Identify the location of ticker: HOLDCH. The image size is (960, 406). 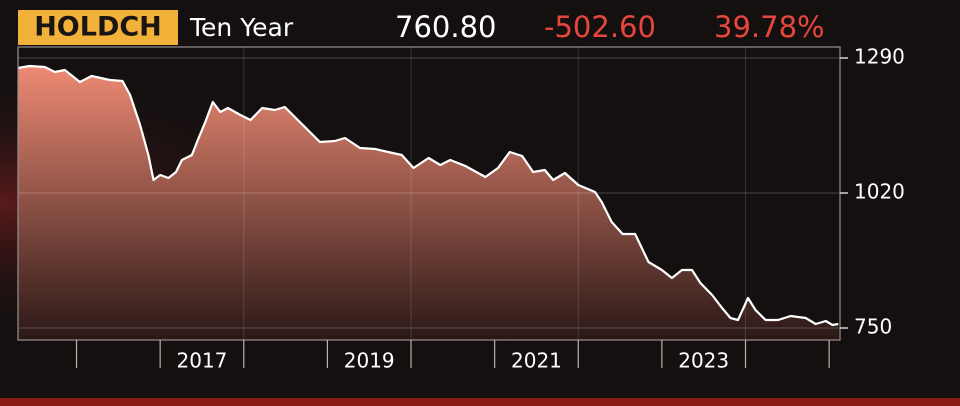
(98, 27).